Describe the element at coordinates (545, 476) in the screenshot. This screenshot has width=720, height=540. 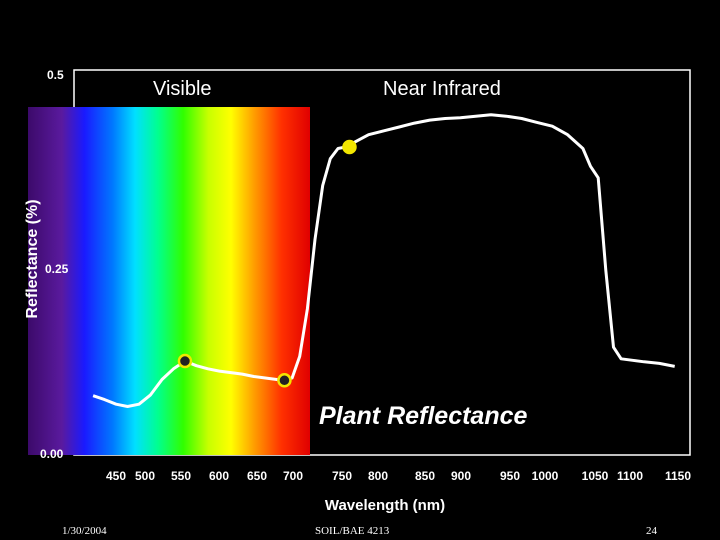
I see `x-tick-label: 1000` at that location.